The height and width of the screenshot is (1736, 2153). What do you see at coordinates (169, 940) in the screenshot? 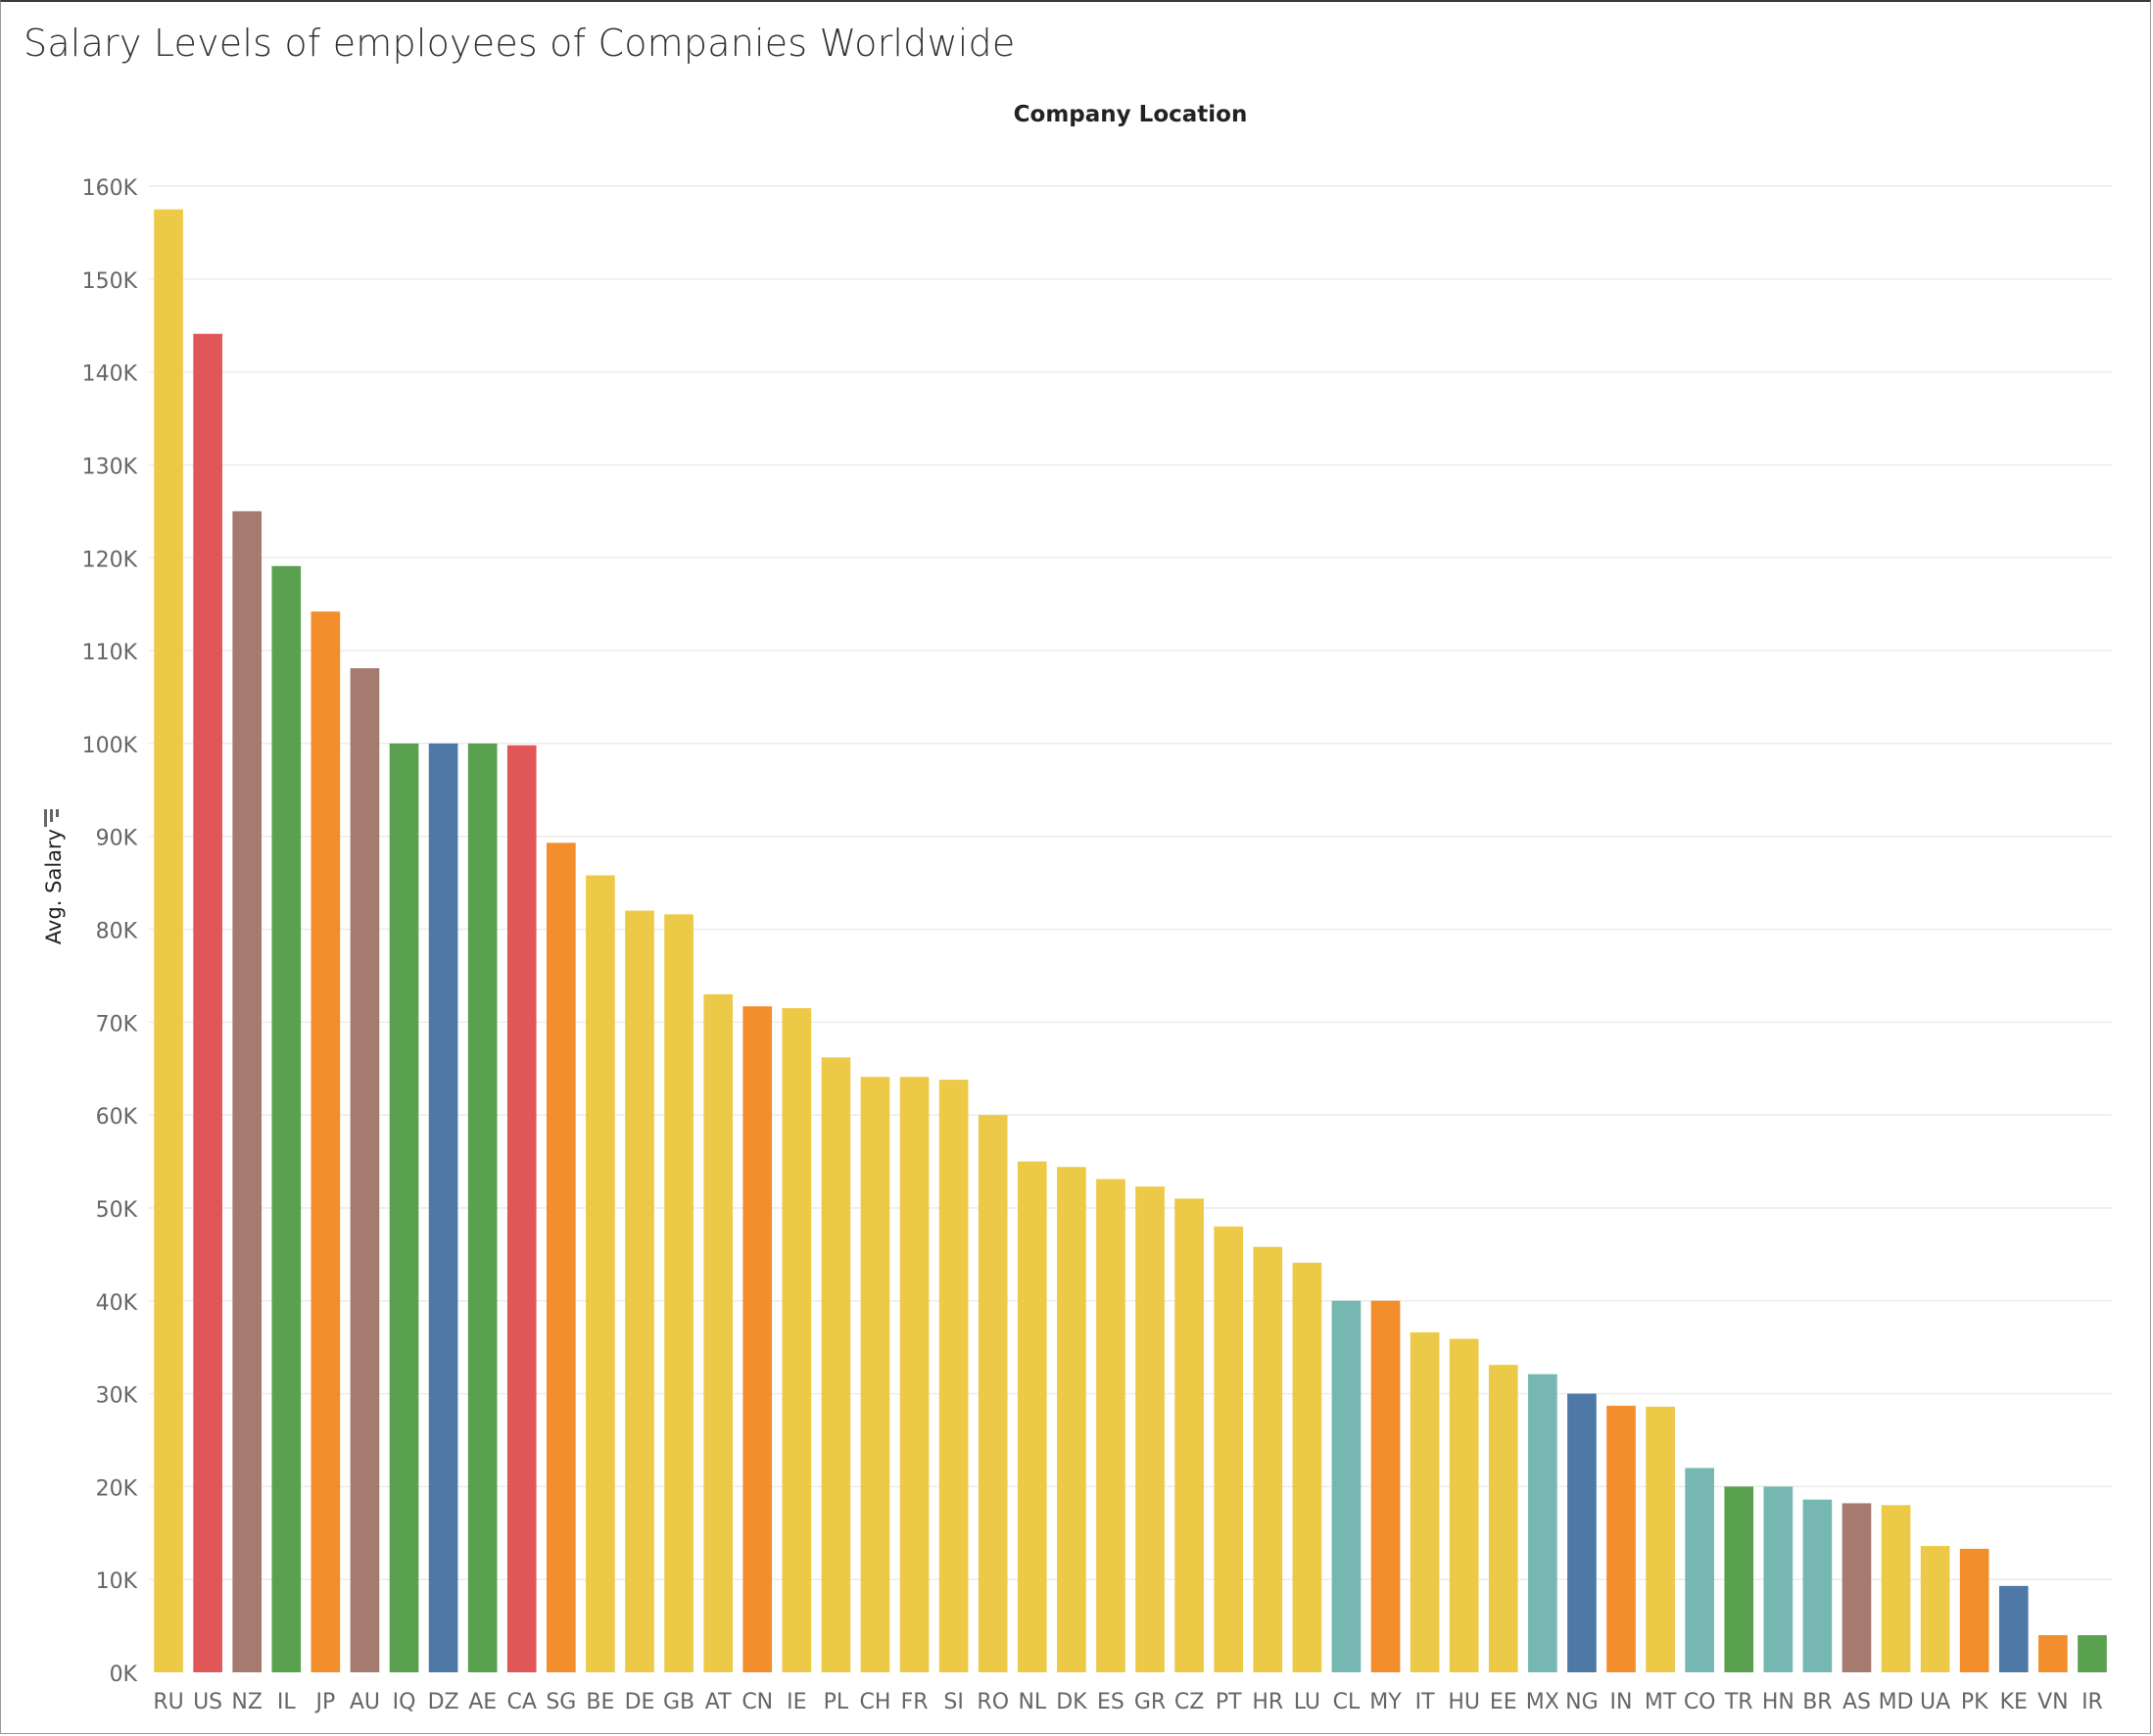
I see `bar-ru` at bounding box center [169, 940].